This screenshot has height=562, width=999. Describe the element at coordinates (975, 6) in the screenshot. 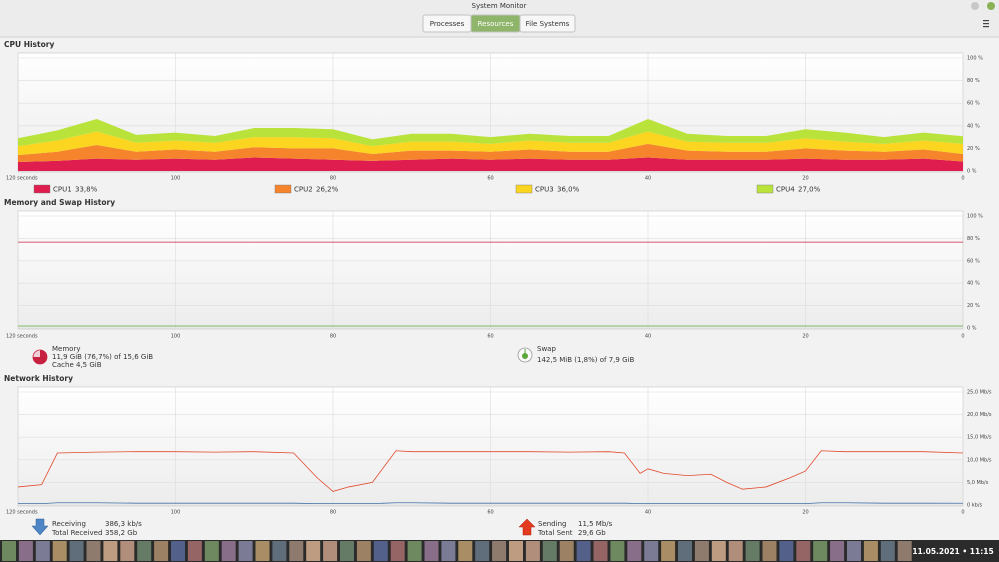

I see `minimize-button` at that location.